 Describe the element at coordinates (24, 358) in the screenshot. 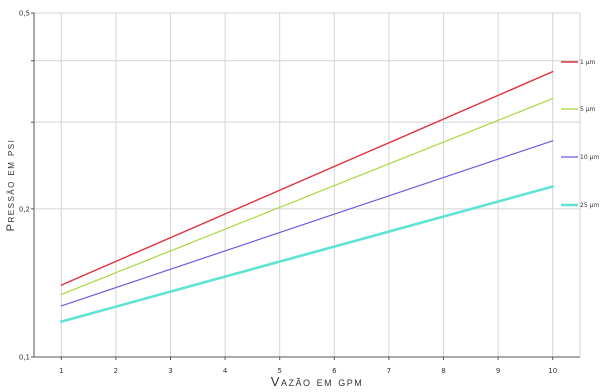

I see `y-tick-label: 0,1` at that location.